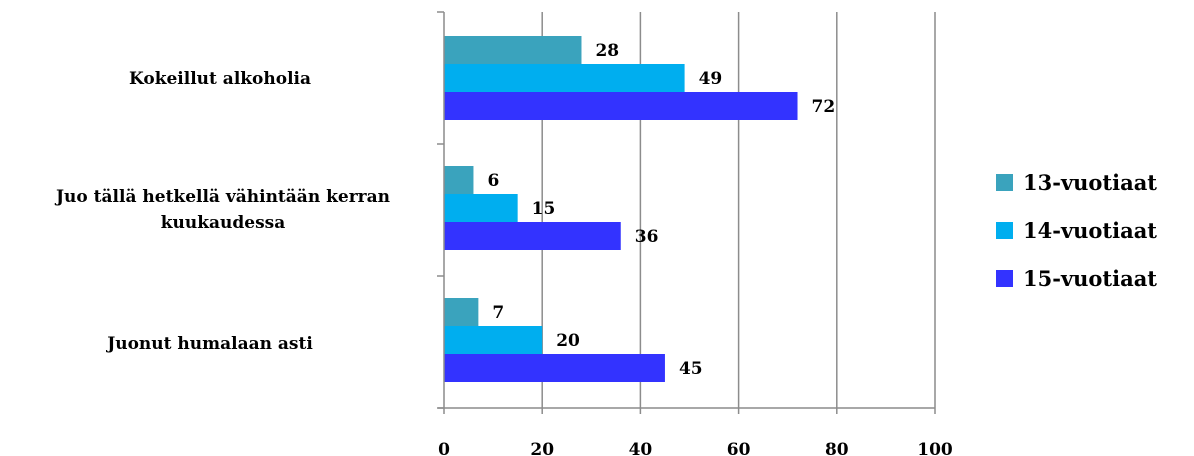  I want to click on data-label-15-vuotiaat-cat1: 36, so click(647, 237).